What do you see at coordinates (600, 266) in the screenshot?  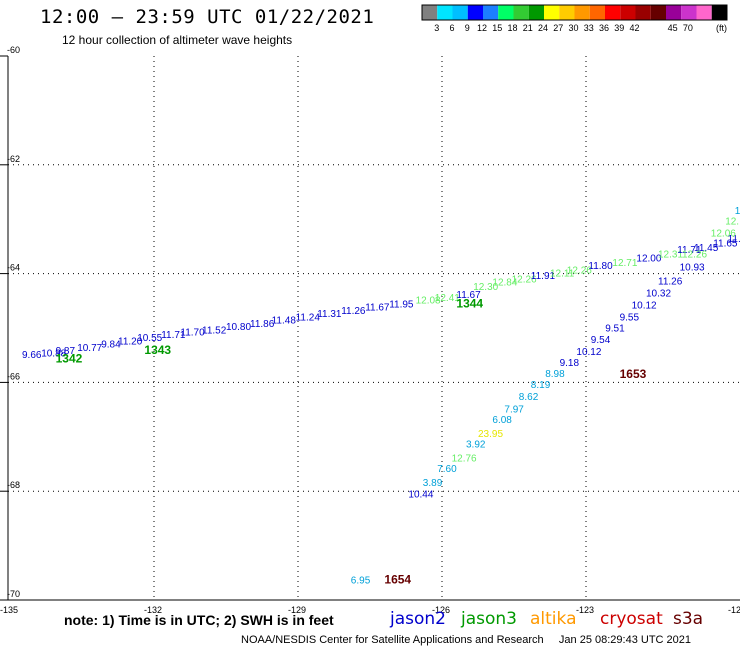 I see `wave-height-label: 11.80` at bounding box center [600, 266].